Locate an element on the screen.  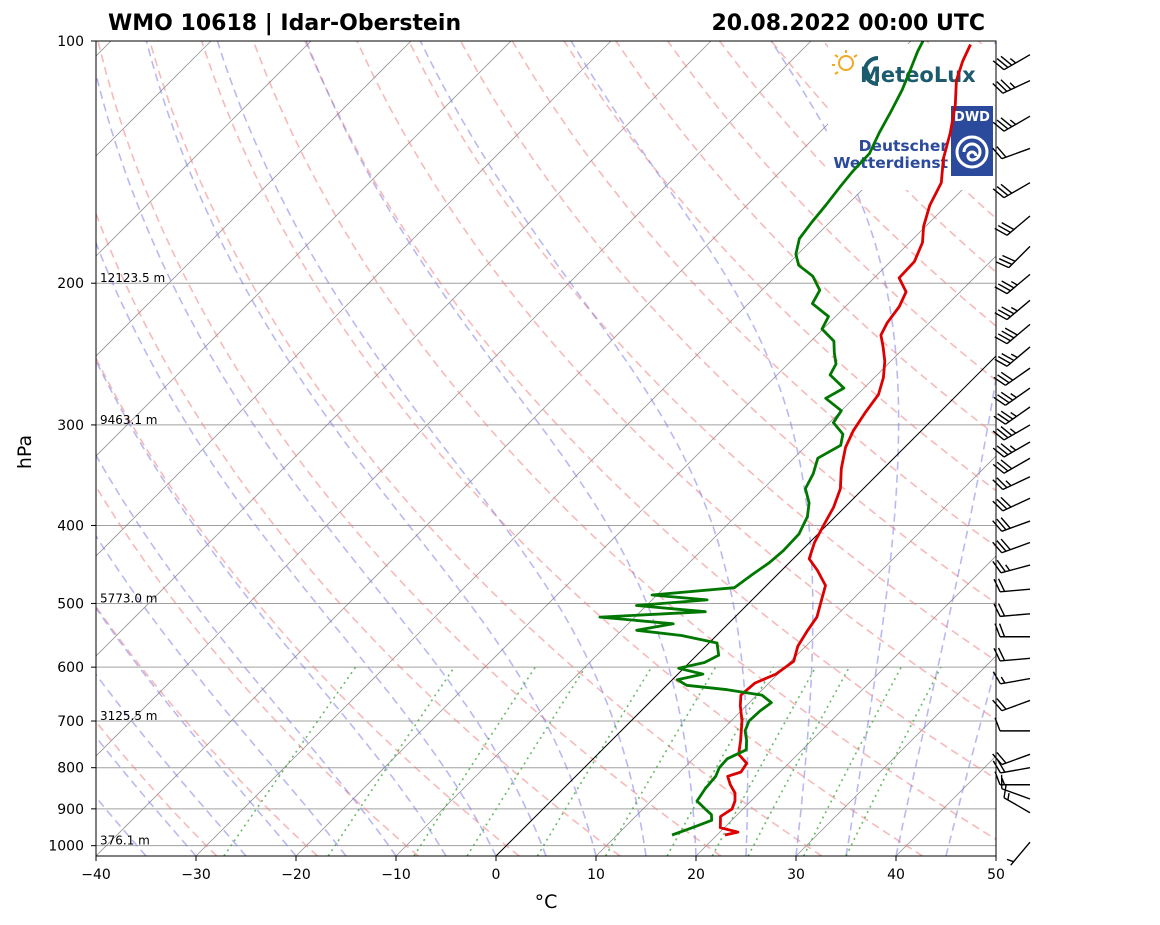
sun-icon is located at coordinates (845, 62).